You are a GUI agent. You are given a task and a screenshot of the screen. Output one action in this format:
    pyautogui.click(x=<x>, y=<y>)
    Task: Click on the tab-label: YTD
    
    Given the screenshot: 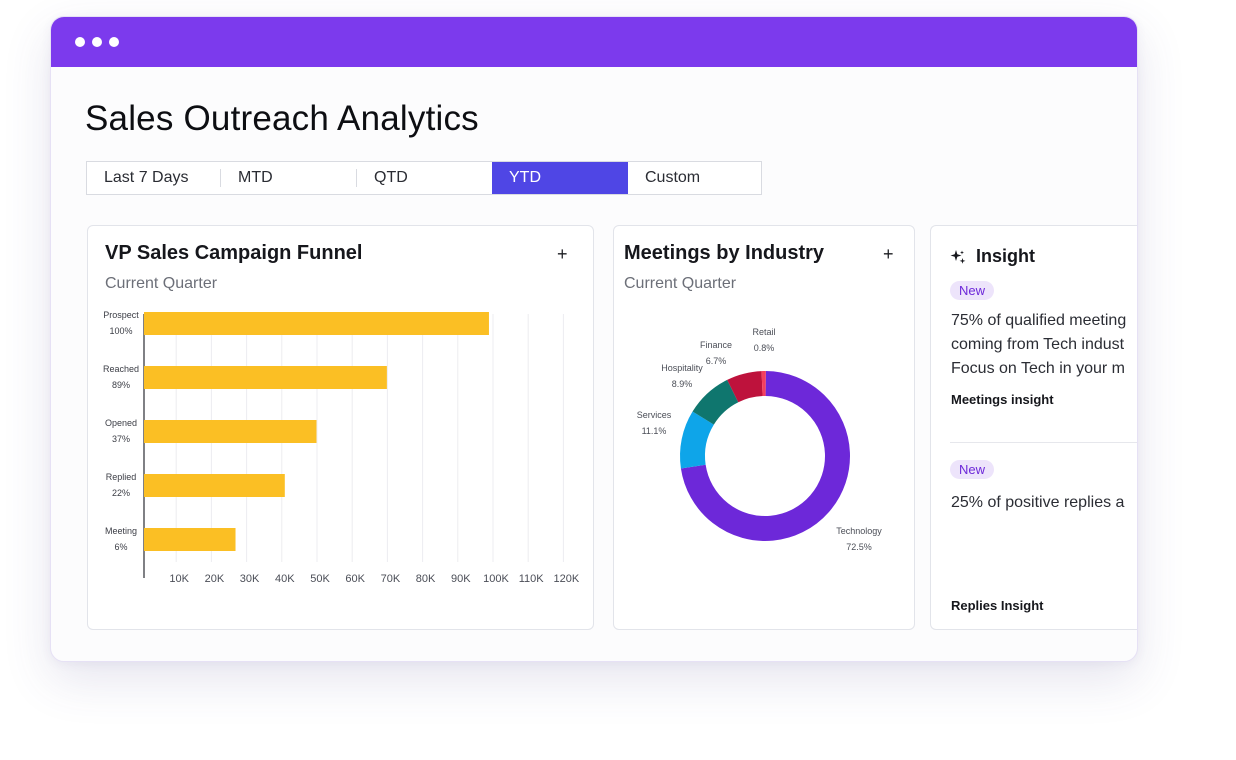 What is the action you would take?
    pyautogui.click(x=525, y=177)
    